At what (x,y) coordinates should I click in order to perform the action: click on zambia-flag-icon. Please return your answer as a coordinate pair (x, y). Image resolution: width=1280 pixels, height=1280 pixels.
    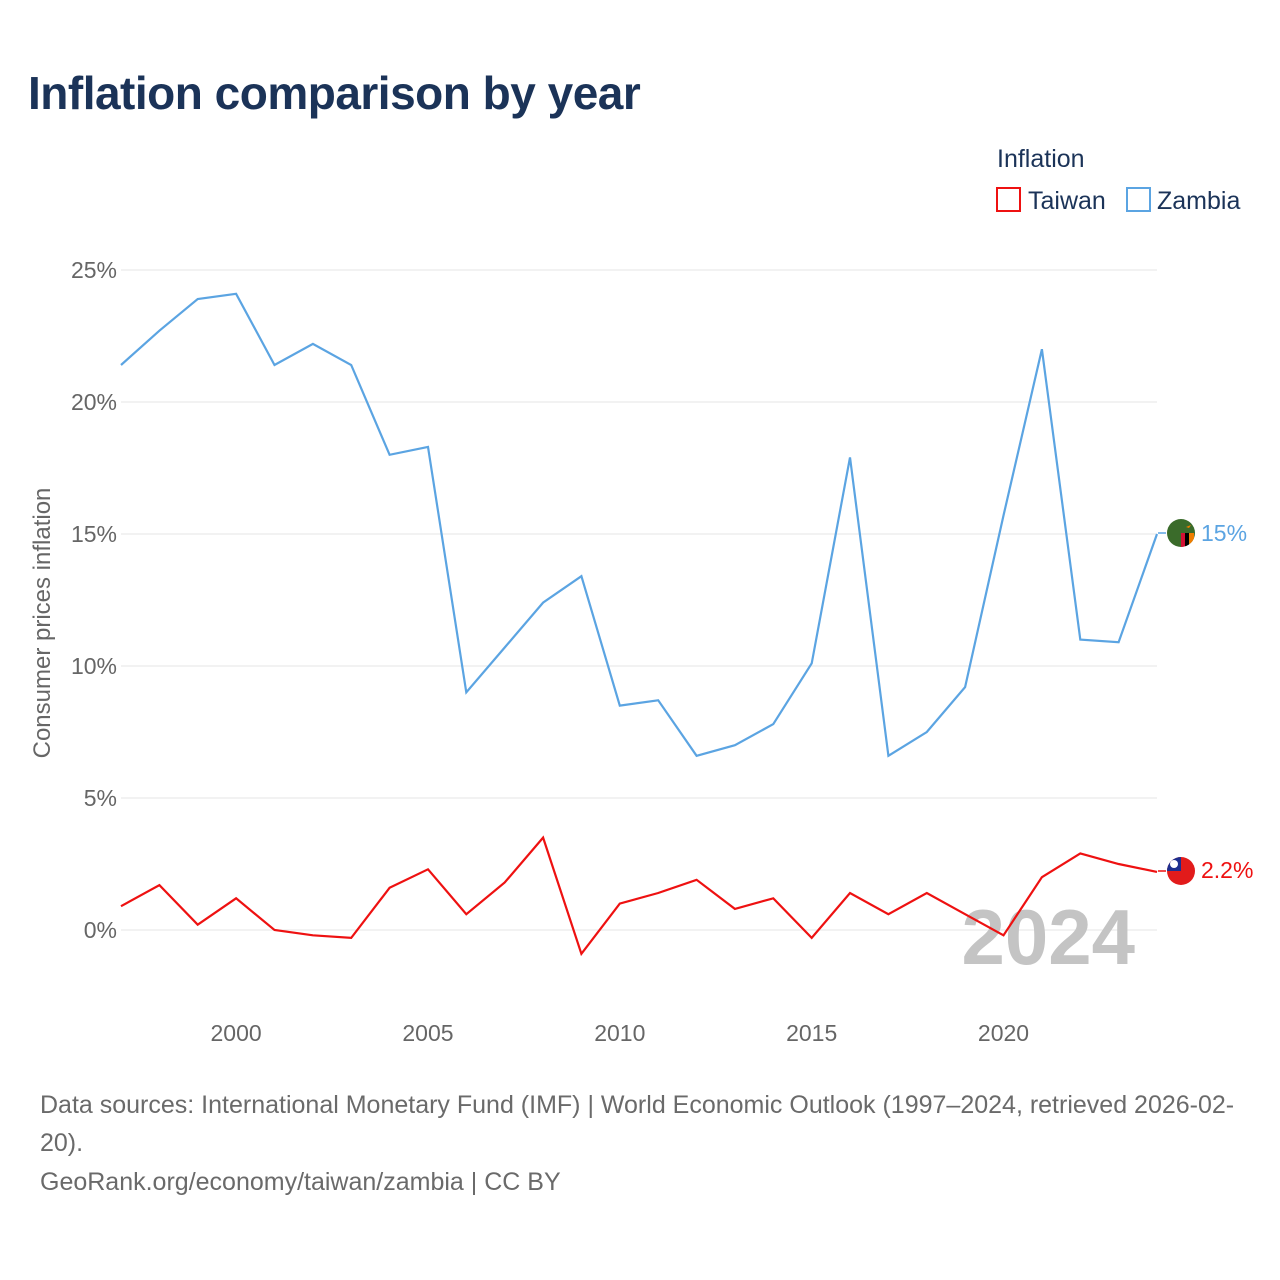
    Looking at the image, I should click on (1181, 533).